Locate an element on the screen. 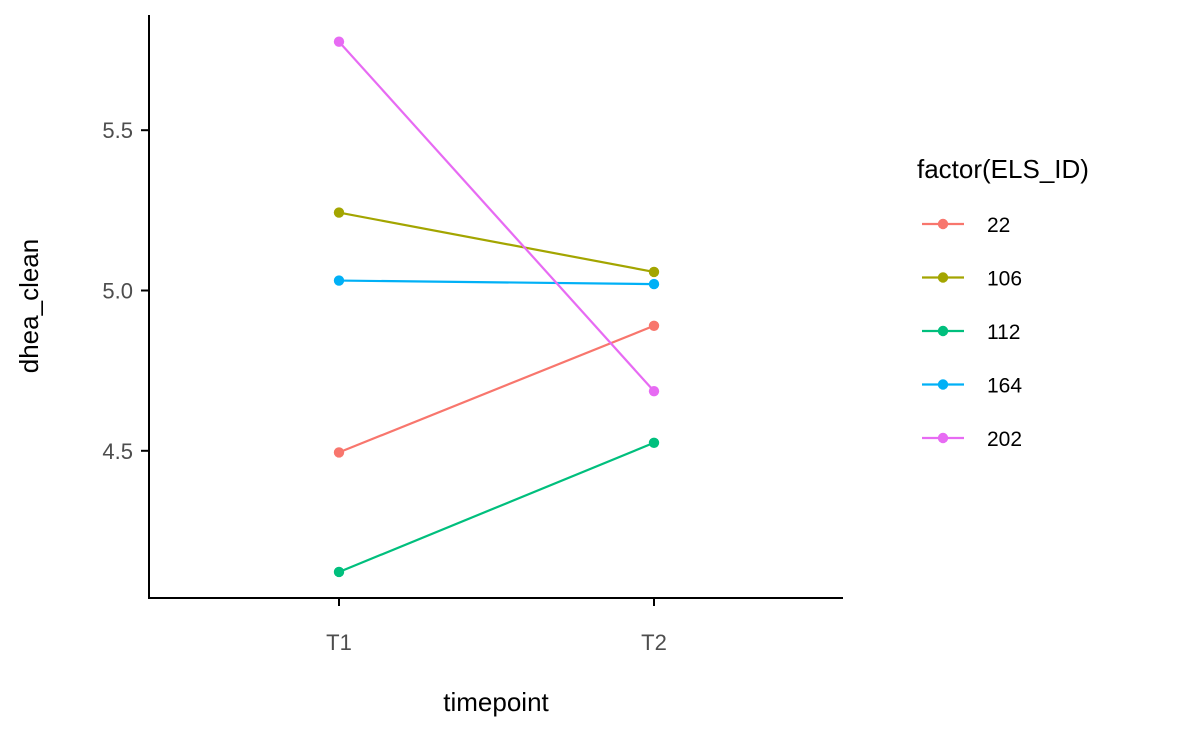 Image resolution: width=1188 pixels, height=734 pixels. legend-label: 22 is located at coordinates (998, 225).